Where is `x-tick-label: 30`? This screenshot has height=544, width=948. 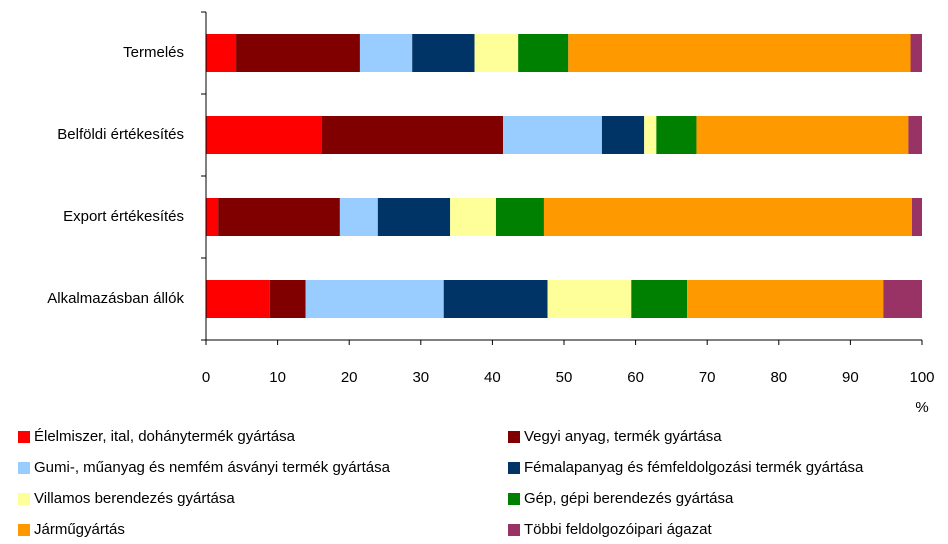 x-tick-label: 30 is located at coordinates (420, 377).